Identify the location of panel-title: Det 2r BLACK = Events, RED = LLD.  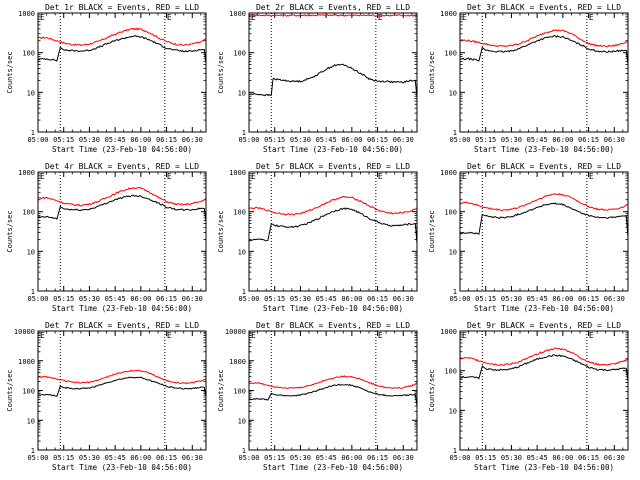
(333, 7).